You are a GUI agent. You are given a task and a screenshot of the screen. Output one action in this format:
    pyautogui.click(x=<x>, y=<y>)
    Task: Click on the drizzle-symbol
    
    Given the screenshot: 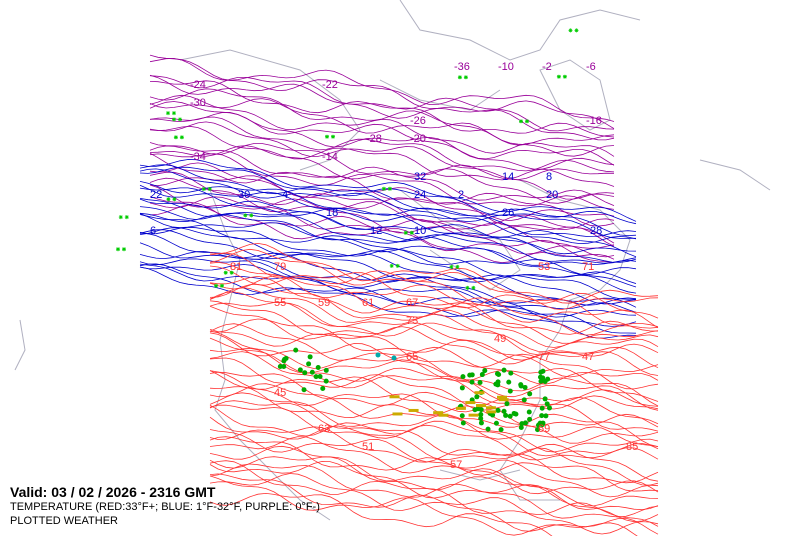 What is the action you would take?
    pyautogui.click(x=378, y=355)
    